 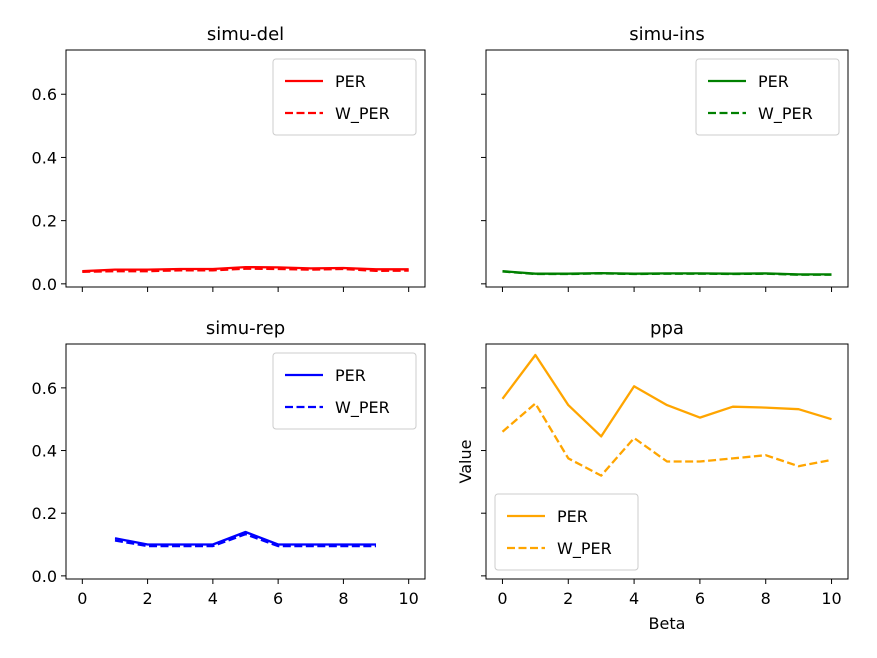 I want to click on y-axis-label: Value, so click(x=465, y=462).